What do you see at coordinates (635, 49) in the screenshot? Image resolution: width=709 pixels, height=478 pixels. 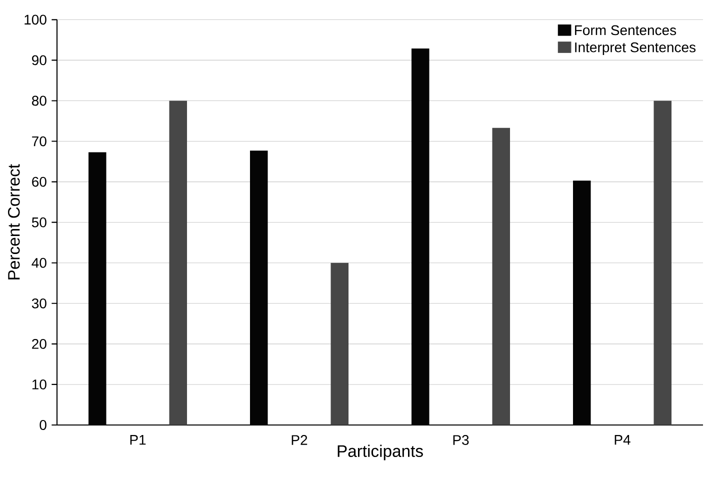 I see `legend-label: Interpret Sentences` at bounding box center [635, 49].